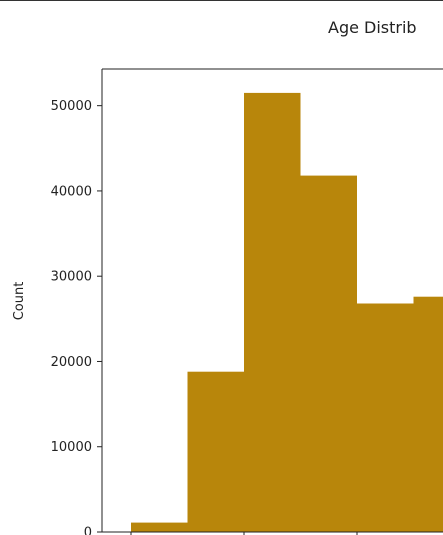  I want to click on y-tick-label: 10000, so click(71, 447).